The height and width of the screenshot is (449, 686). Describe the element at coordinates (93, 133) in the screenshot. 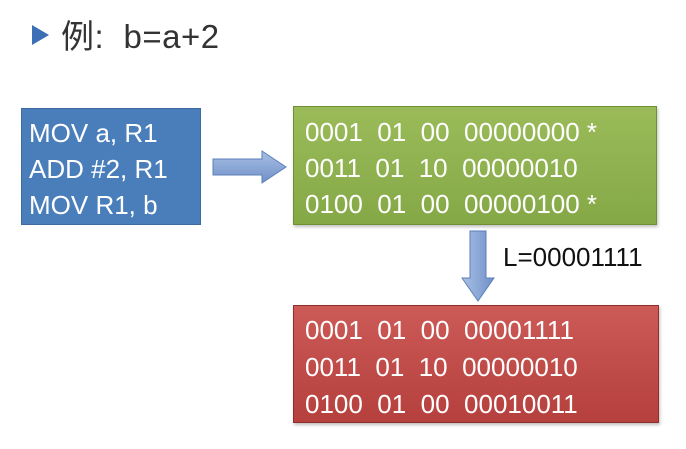

I see `assembly-line: MOV a, R1` at that location.